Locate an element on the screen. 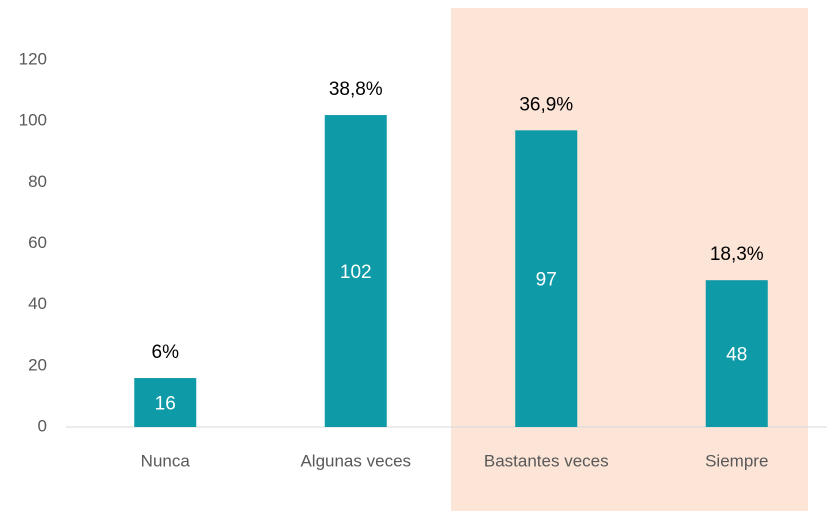  bar-value-label: 48 is located at coordinates (736, 355).